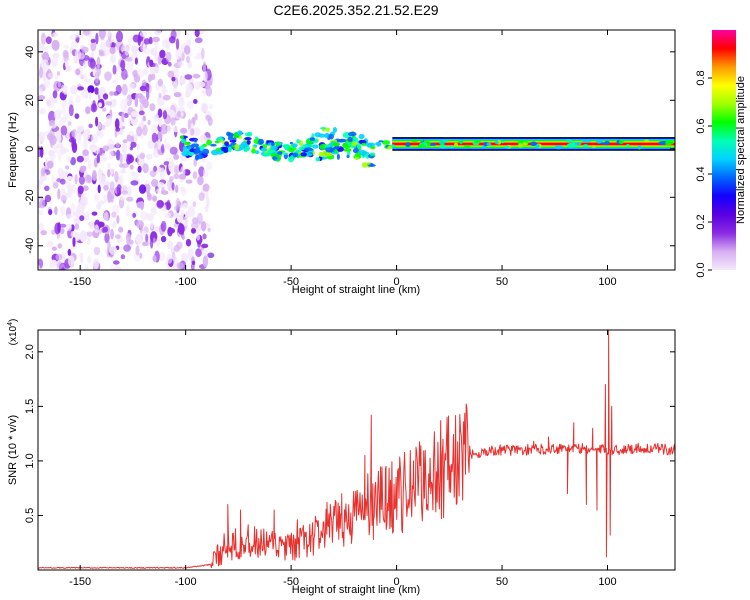  What do you see at coordinates (397, 282) in the screenshot?
I see `spectrogram-x-tick-label: 0` at bounding box center [397, 282].